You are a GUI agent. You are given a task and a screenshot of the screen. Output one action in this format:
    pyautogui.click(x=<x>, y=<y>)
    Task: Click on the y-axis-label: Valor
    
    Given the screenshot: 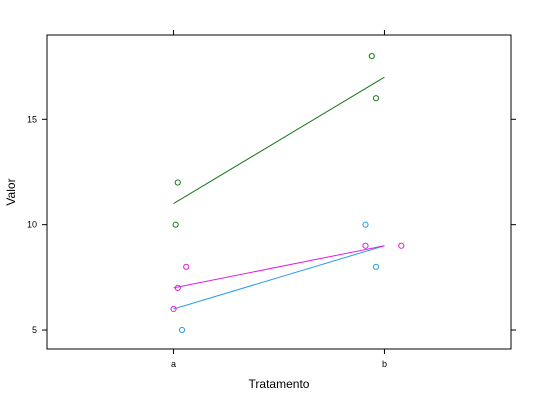 What is the action you would take?
    pyautogui.click(x=11, y=191)
    